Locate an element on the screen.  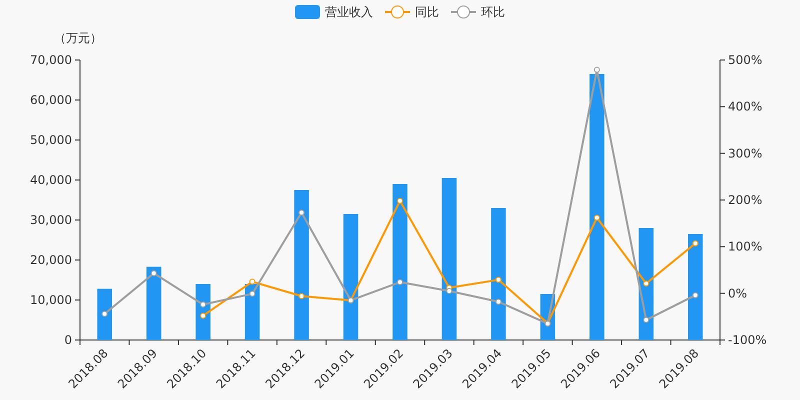
y2-tick-label: -100% is located at coordinates (747, 340).